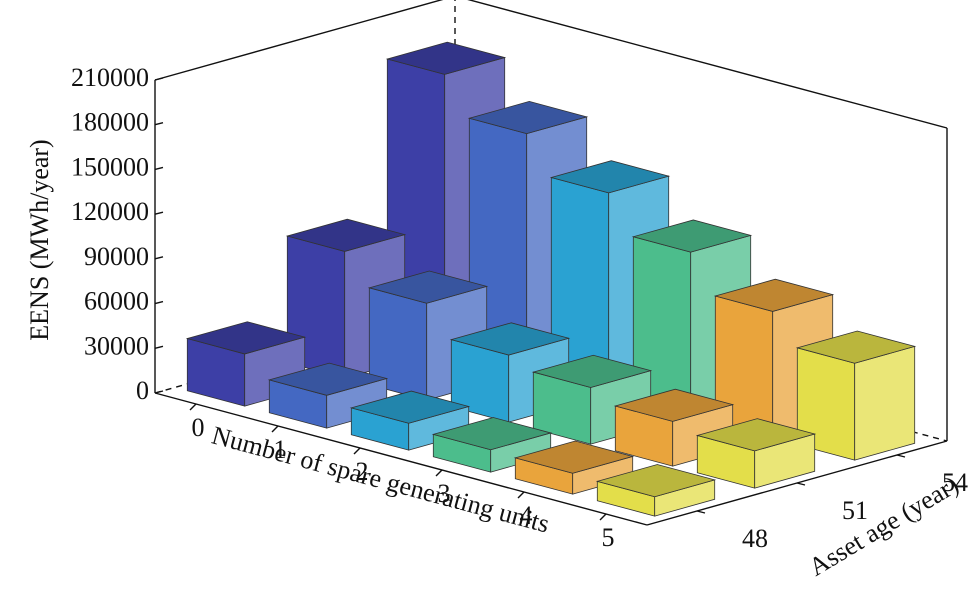  Describe the element at coordinates (280, 449) in the screenshot. I see `x-tick-label: 1` at that location.